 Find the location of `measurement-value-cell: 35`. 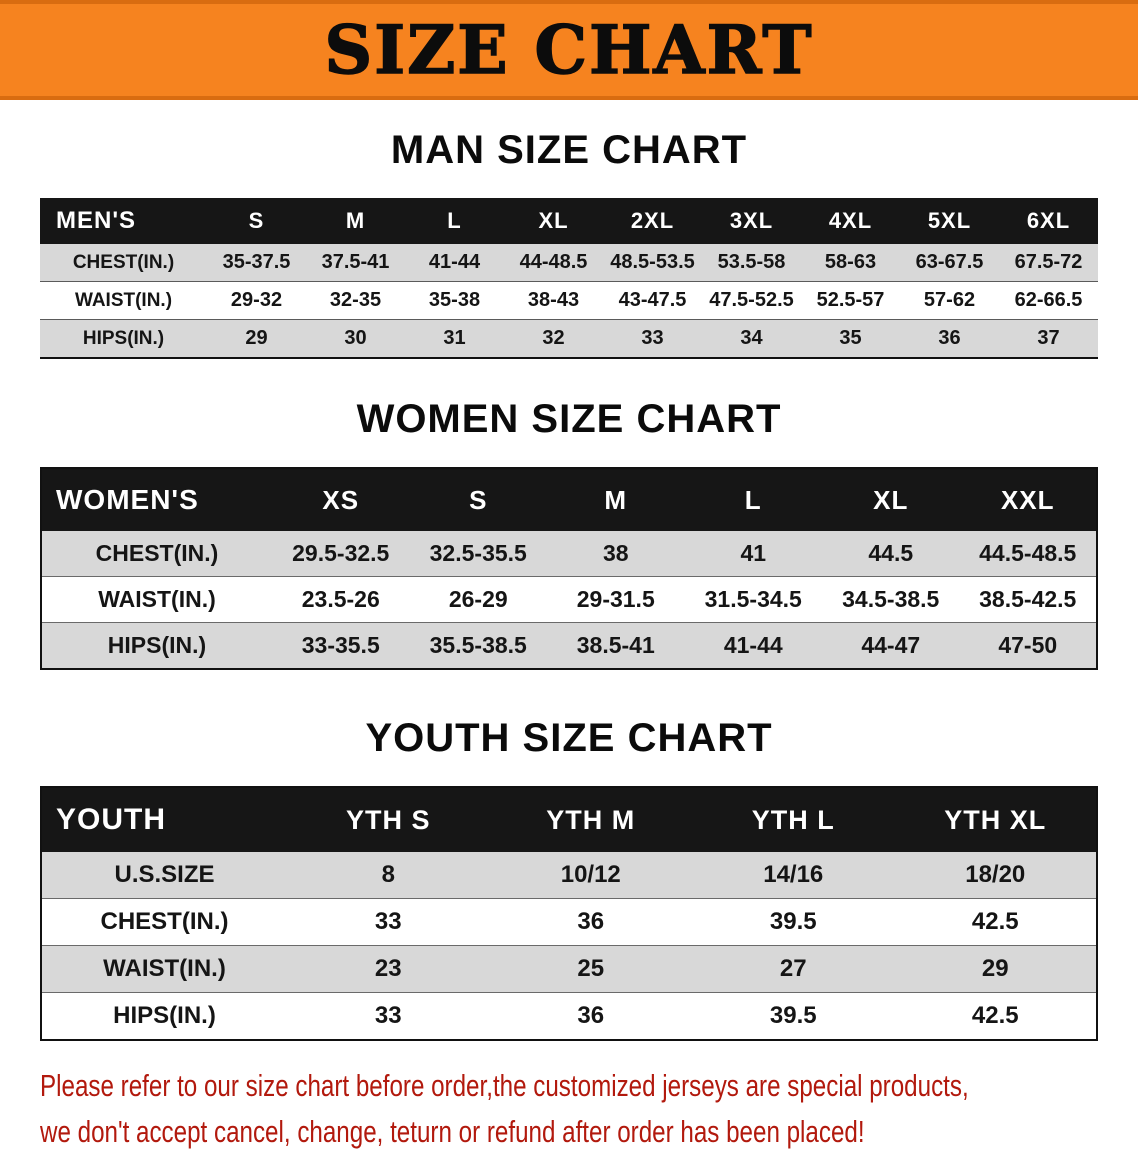

measurement-value-cell: 35 is located at coordinates (850, 339).